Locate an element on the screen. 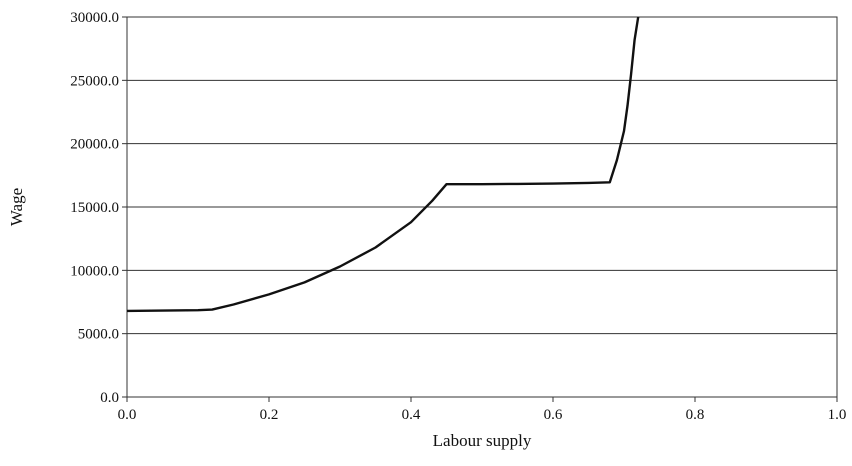 Image resolution: width=852 pixels, height=466 pixels. x-axis-title: Labour supply is located at coordinates (482, 440).